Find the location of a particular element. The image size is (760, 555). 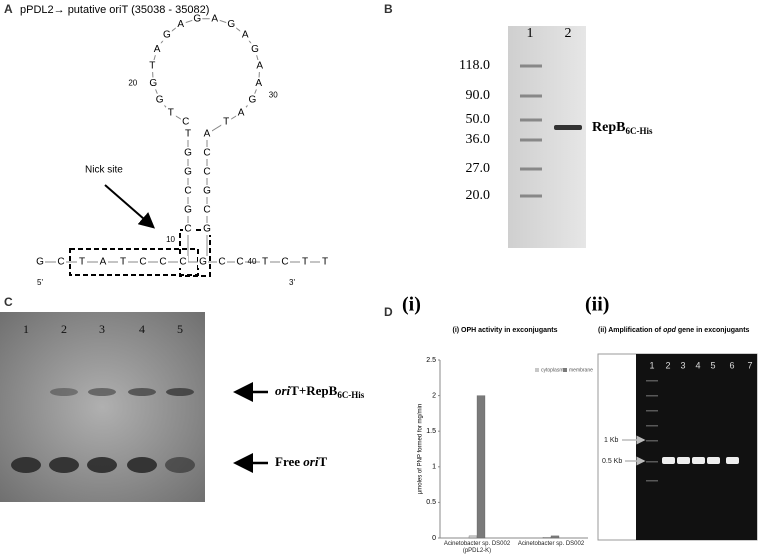

label: 0.5 is located at coordinates (431, 502).